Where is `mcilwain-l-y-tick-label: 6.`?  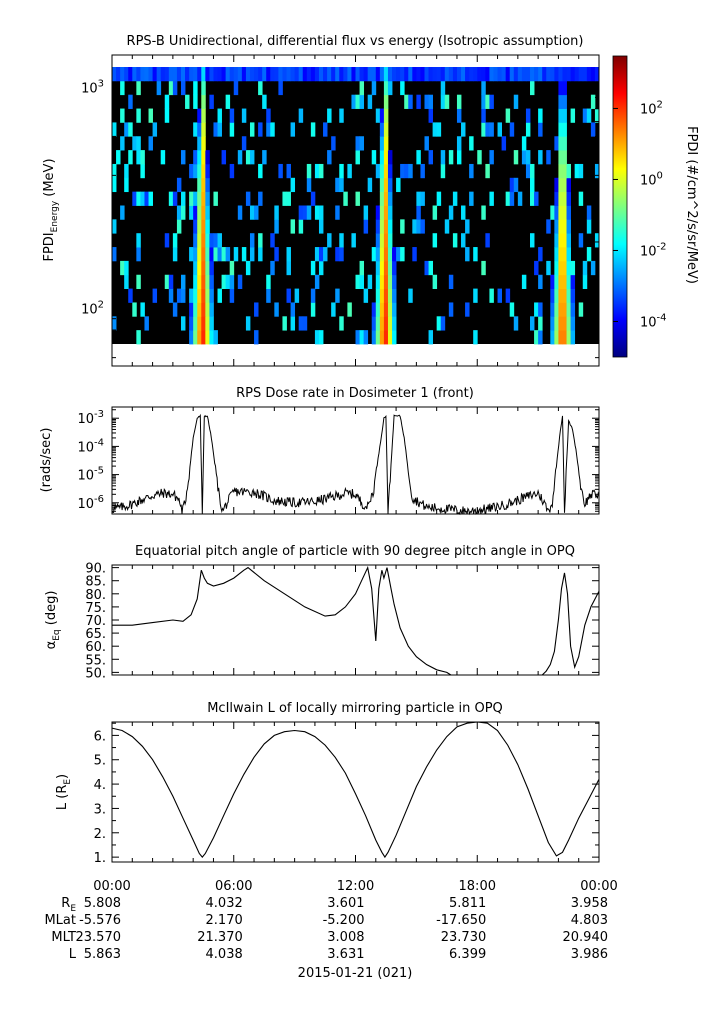
mcilwain-l-y-tick-label: 6. is located at coordinates (100, 736).